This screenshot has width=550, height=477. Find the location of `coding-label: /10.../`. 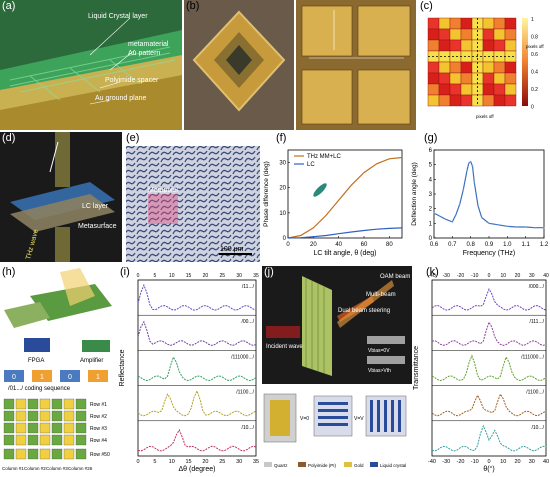

coding-label: /10.../ is located at coordinates (537, 428).